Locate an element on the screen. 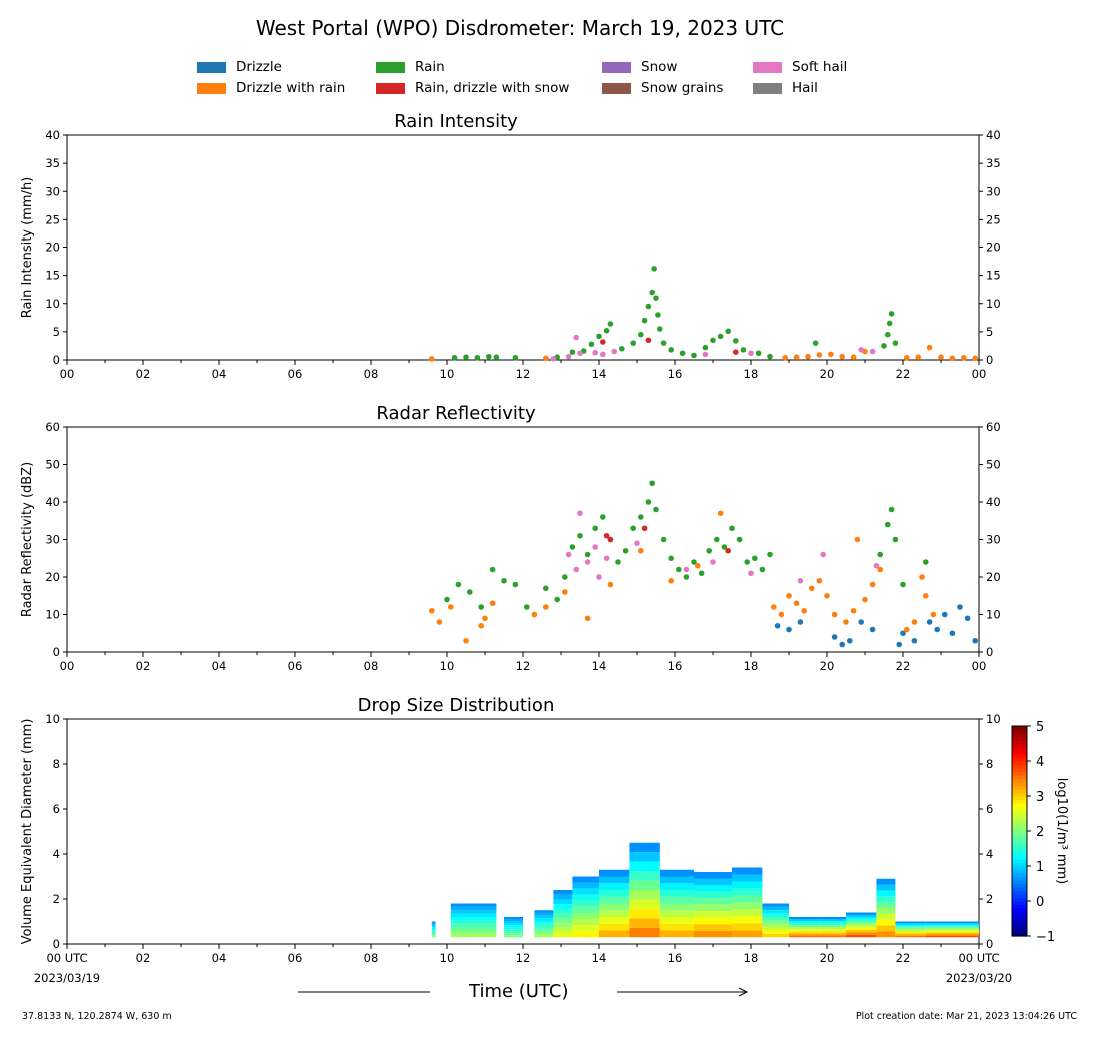  legend-label: Drizzle is located at coordinates (259, 67).